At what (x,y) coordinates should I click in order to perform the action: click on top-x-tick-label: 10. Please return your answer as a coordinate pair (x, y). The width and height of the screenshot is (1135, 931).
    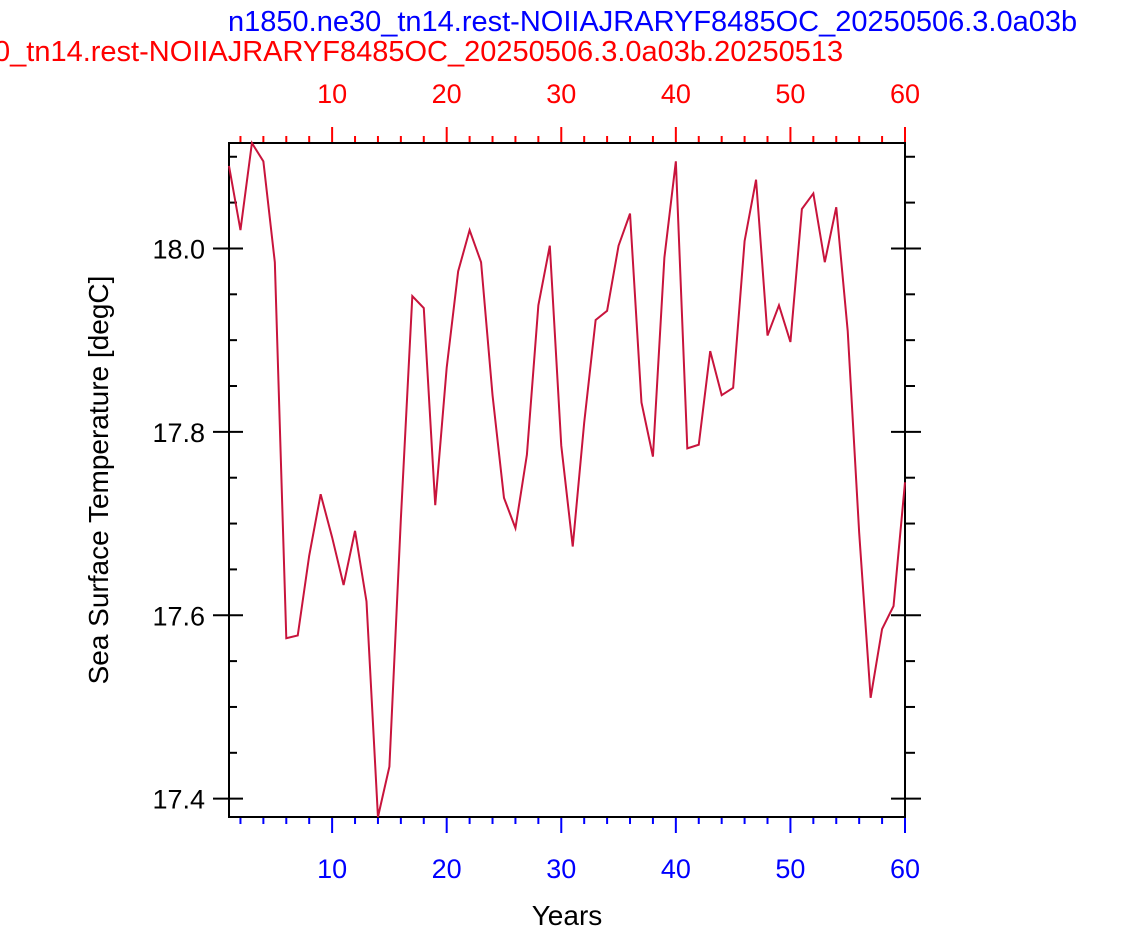
    Looking at the image, I should click on (332, 94).